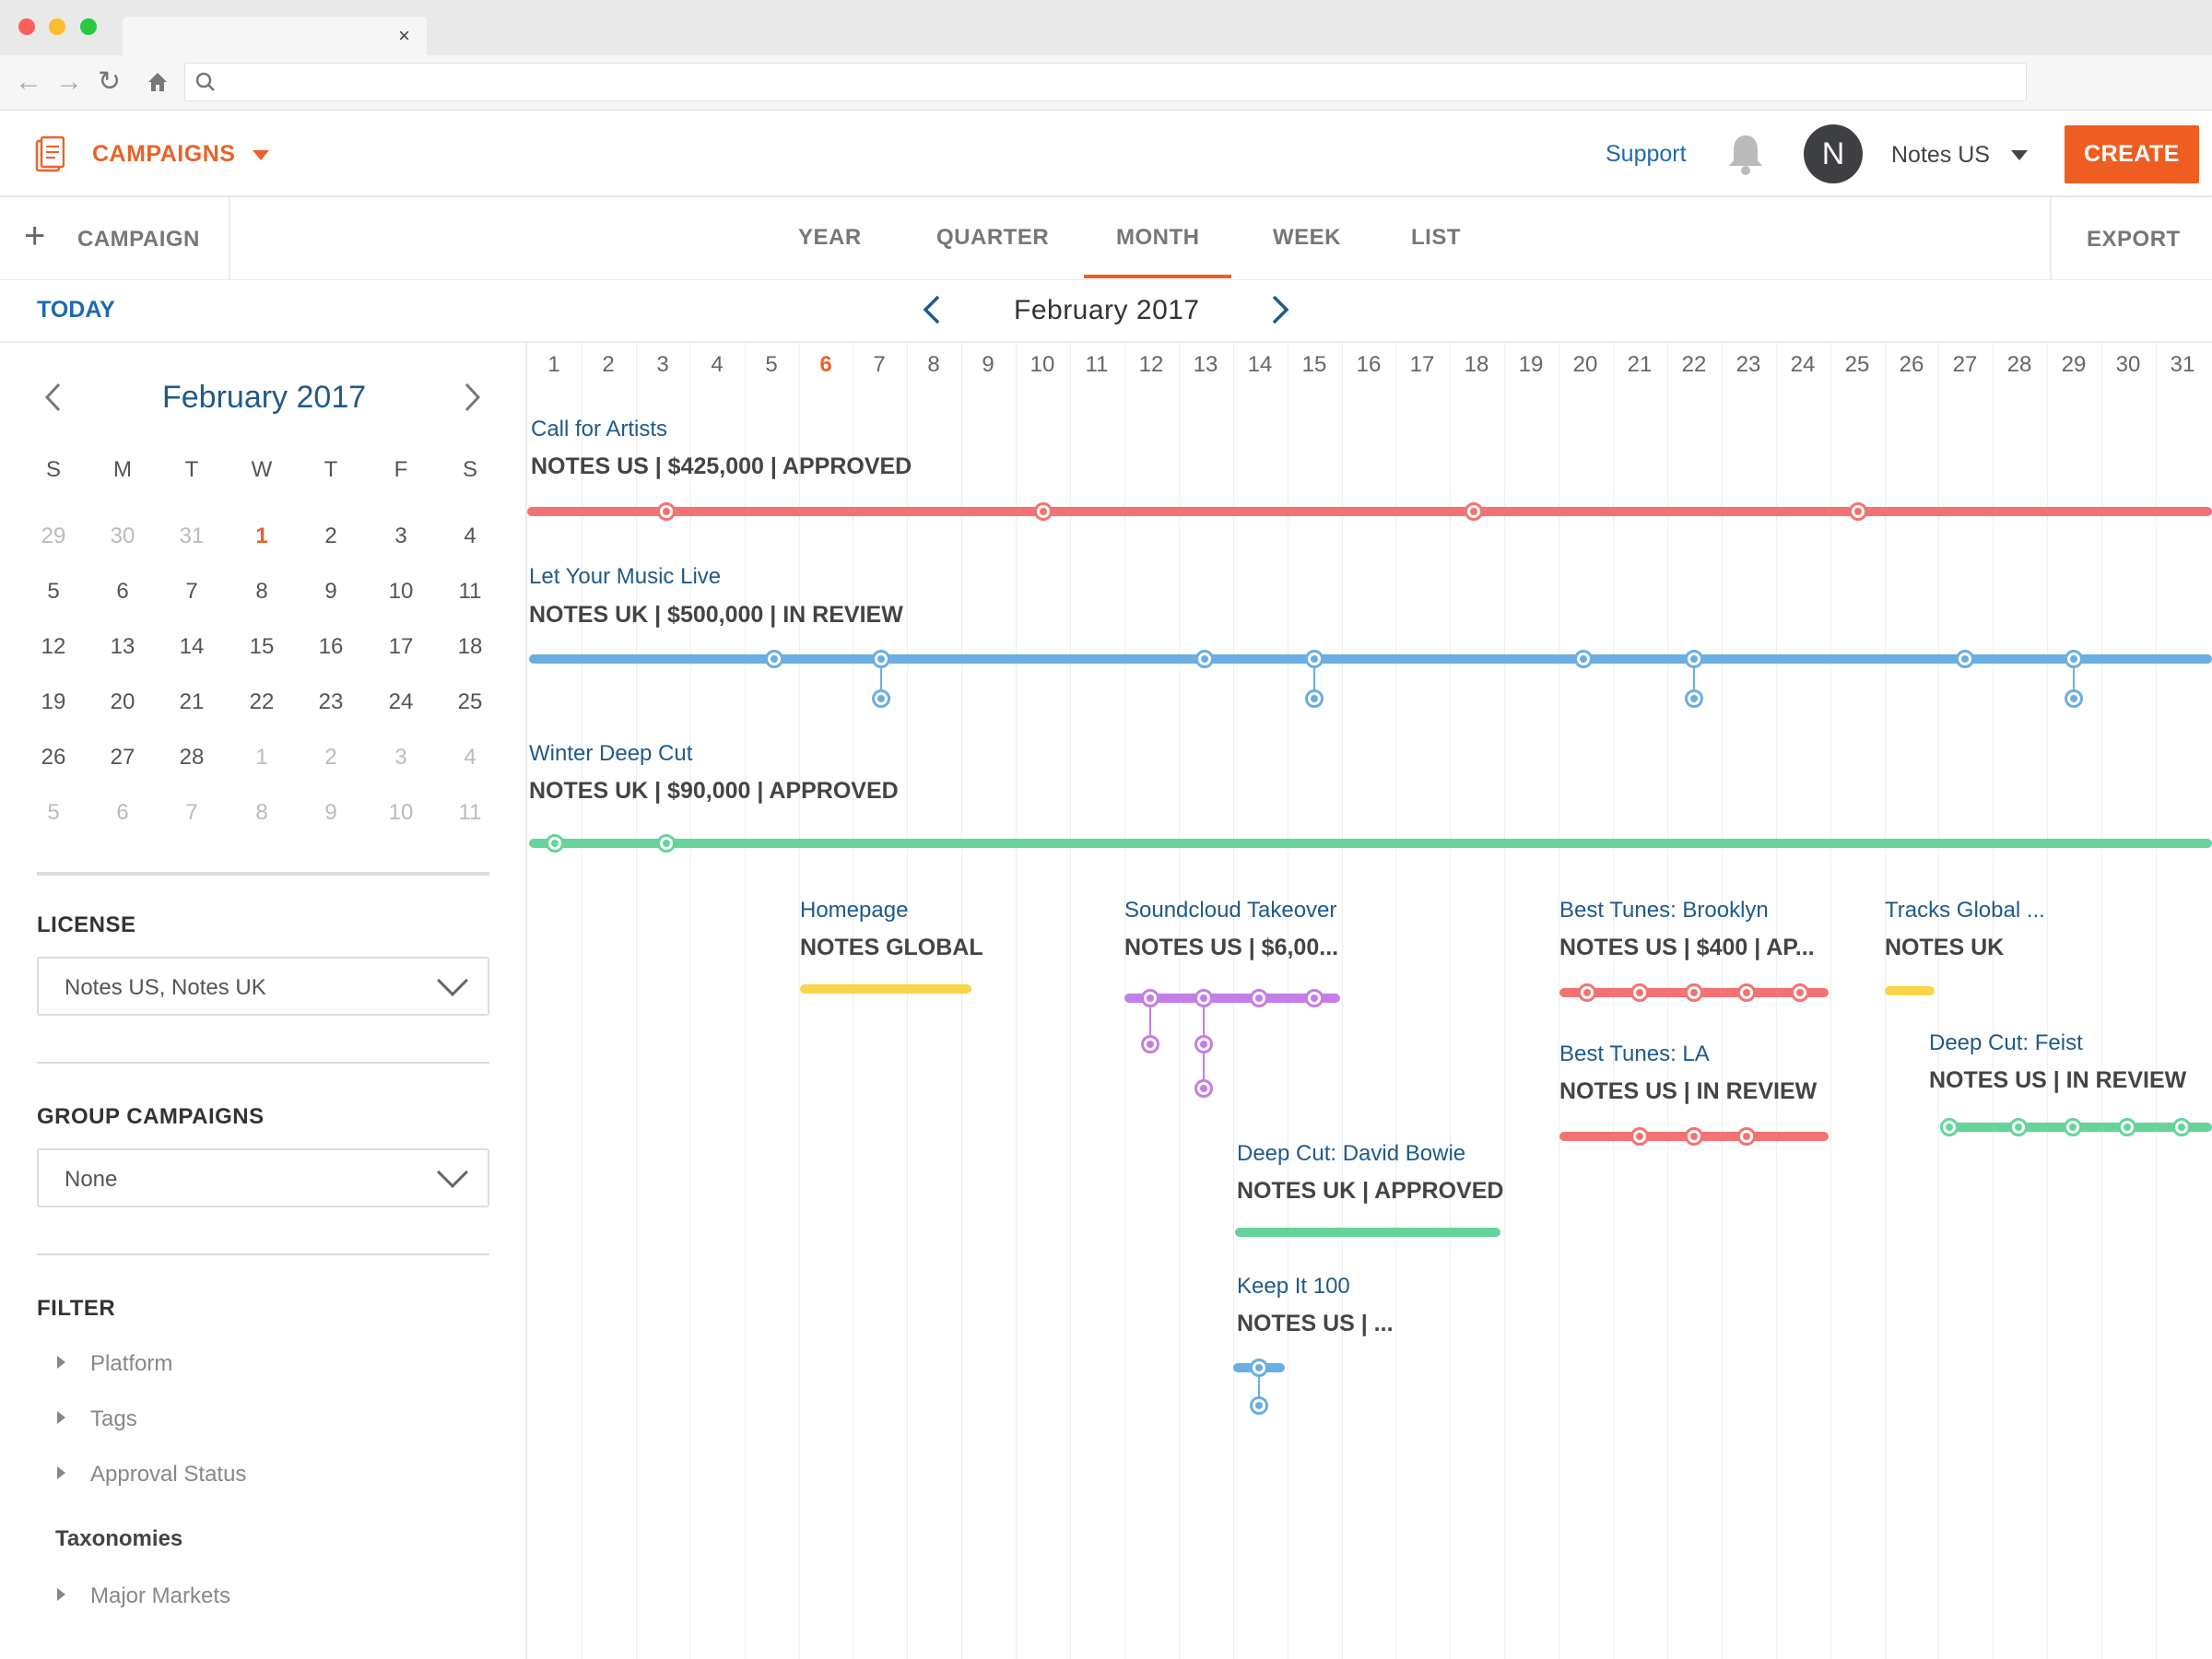 Image resolution: width=2212 pixels, height=1659 pixels. I want to click on tab-close-icon: ×, so click(404, 35).